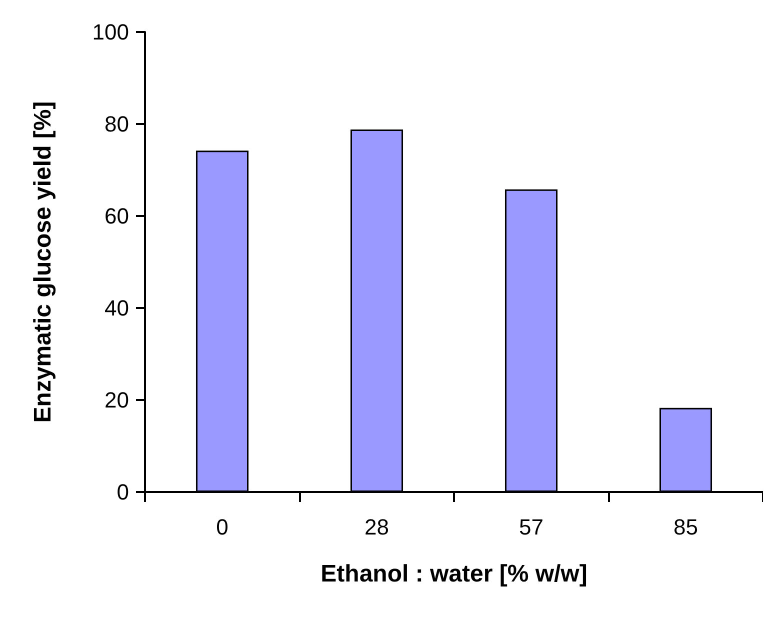  What do you see at coordinates (116, 308) in the screenshot?
I see `y-tick-label: 40` at bounding box center [116, 308].